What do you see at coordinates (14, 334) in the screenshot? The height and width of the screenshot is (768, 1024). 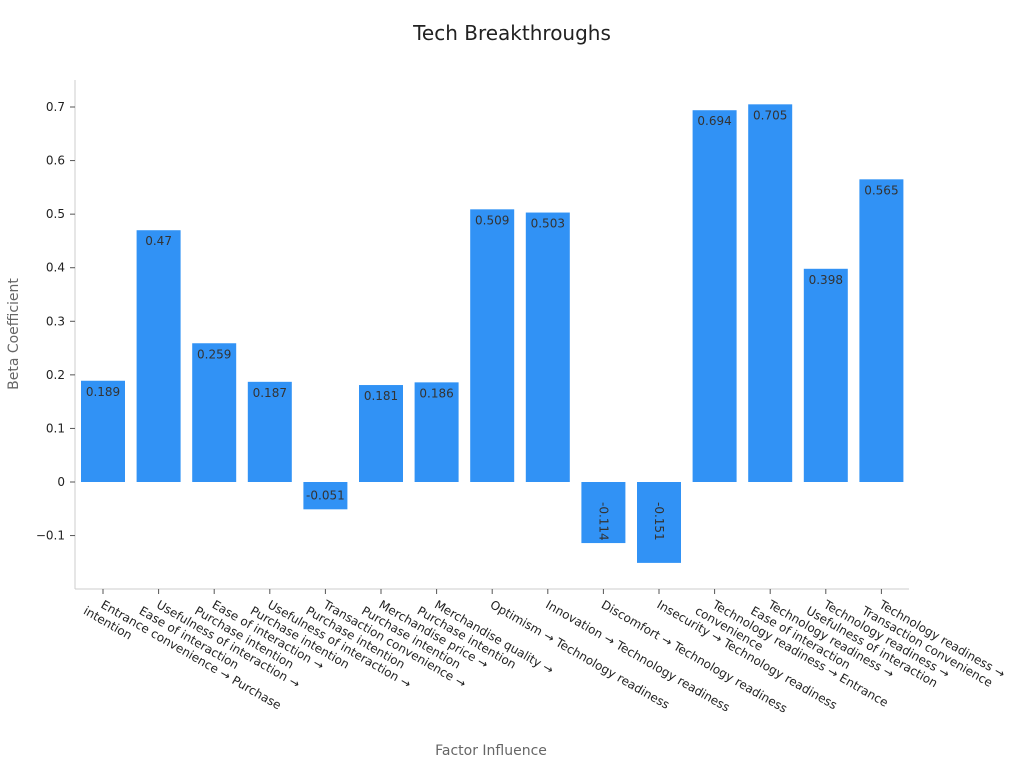 I see `y-axis-title: Beta Coefficient` at bounding box center [14, 334].